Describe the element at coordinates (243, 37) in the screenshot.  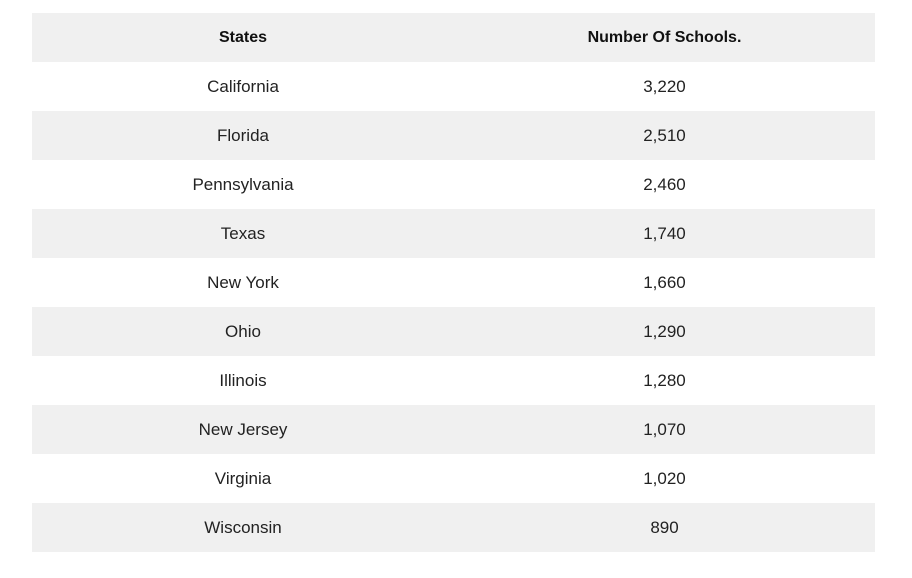
I see `header-cell: States` at that location.